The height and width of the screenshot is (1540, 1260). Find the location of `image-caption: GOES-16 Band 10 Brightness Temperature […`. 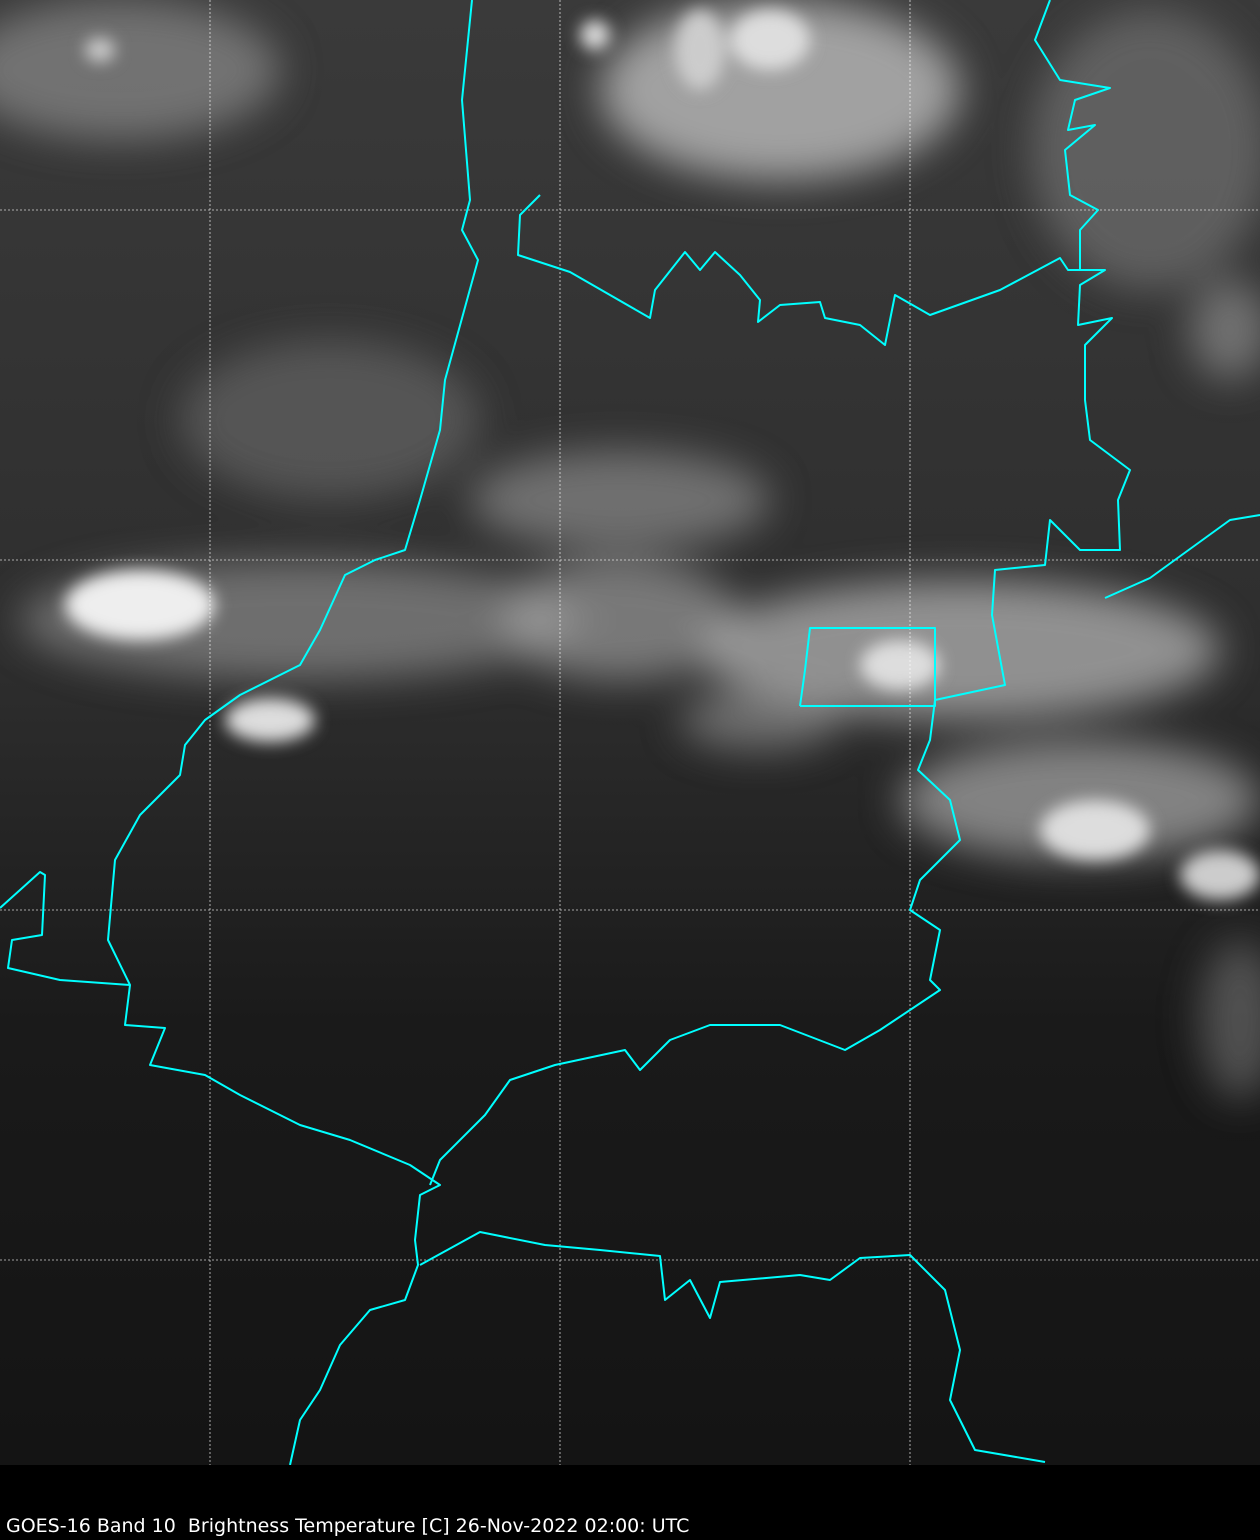

image-caption: GOES-16 Band 10 Brightness Temperature [… is located at coordinates (348, 1526).